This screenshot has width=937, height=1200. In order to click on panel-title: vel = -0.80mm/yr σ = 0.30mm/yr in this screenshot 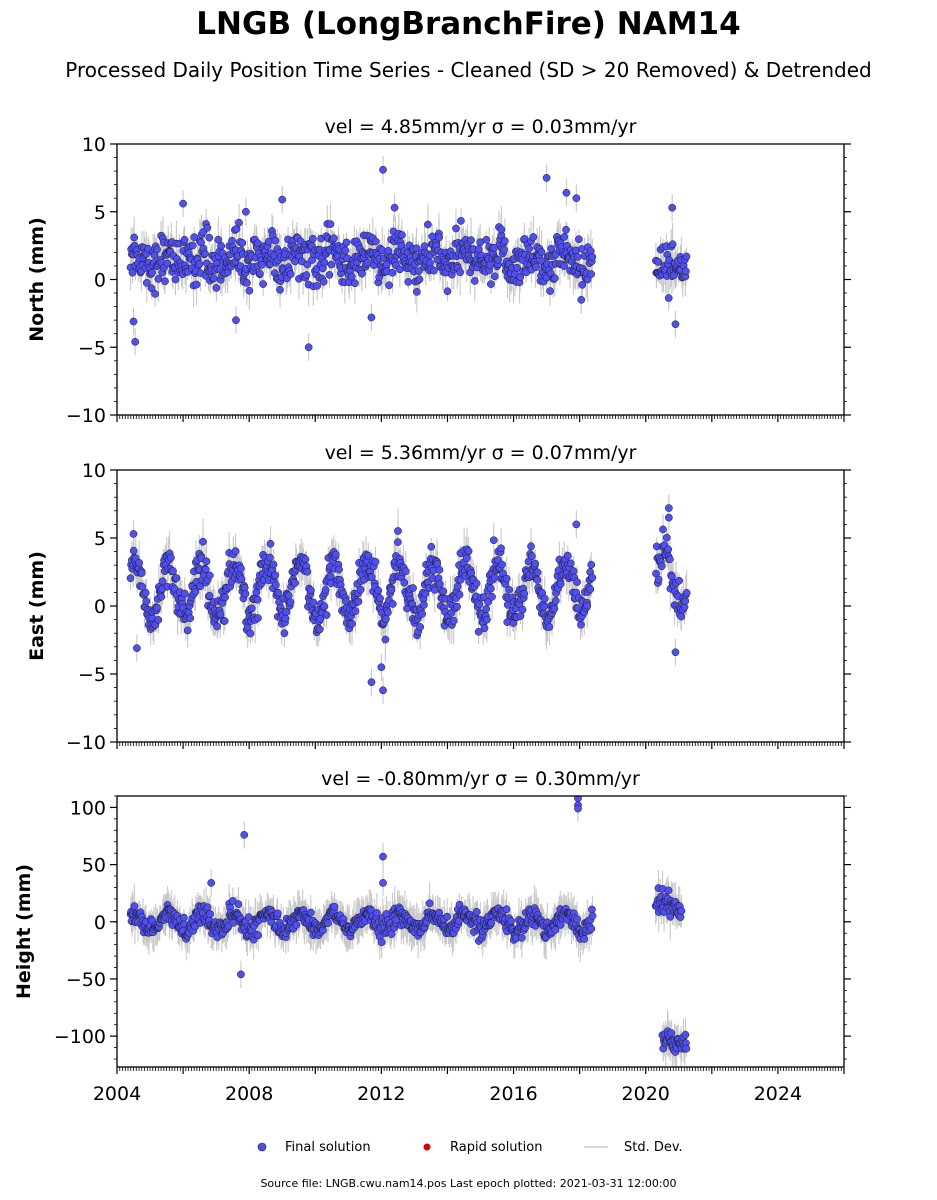, I will do `click(480, 779)`.